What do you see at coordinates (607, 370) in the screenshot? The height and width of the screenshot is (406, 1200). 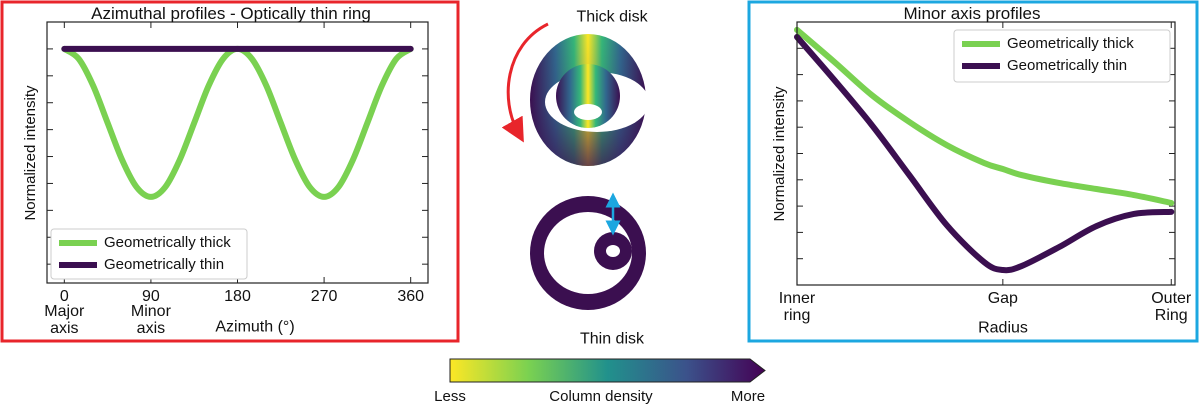 I see `colorbar` at bounding box center [607, 370].